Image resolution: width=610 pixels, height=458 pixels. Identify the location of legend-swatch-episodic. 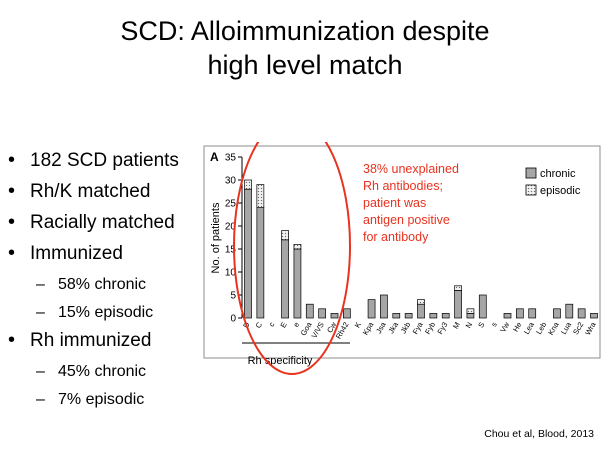
(531, 190).